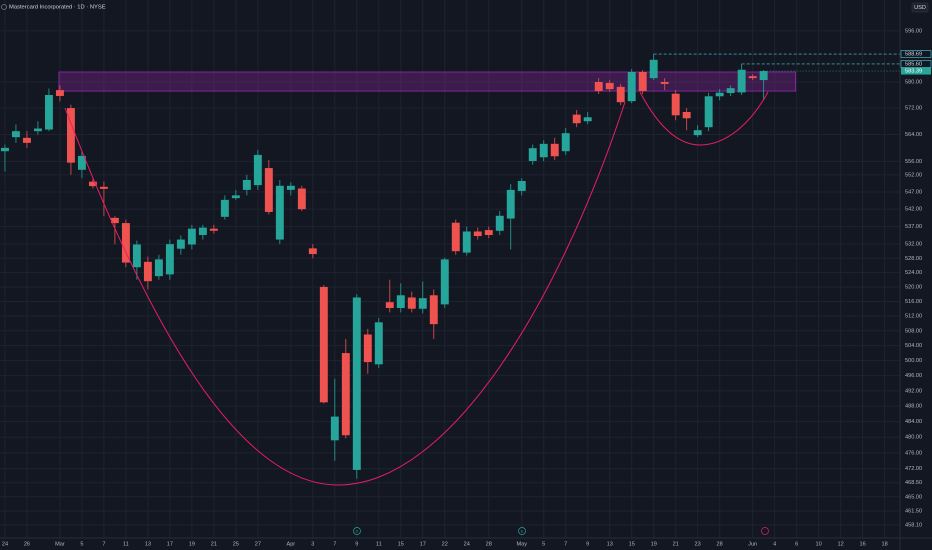  What do you see at coordinates (913, 109) in the screenshot?
I see `y-tick-label: 572.00` at bounding box center [913, 109].